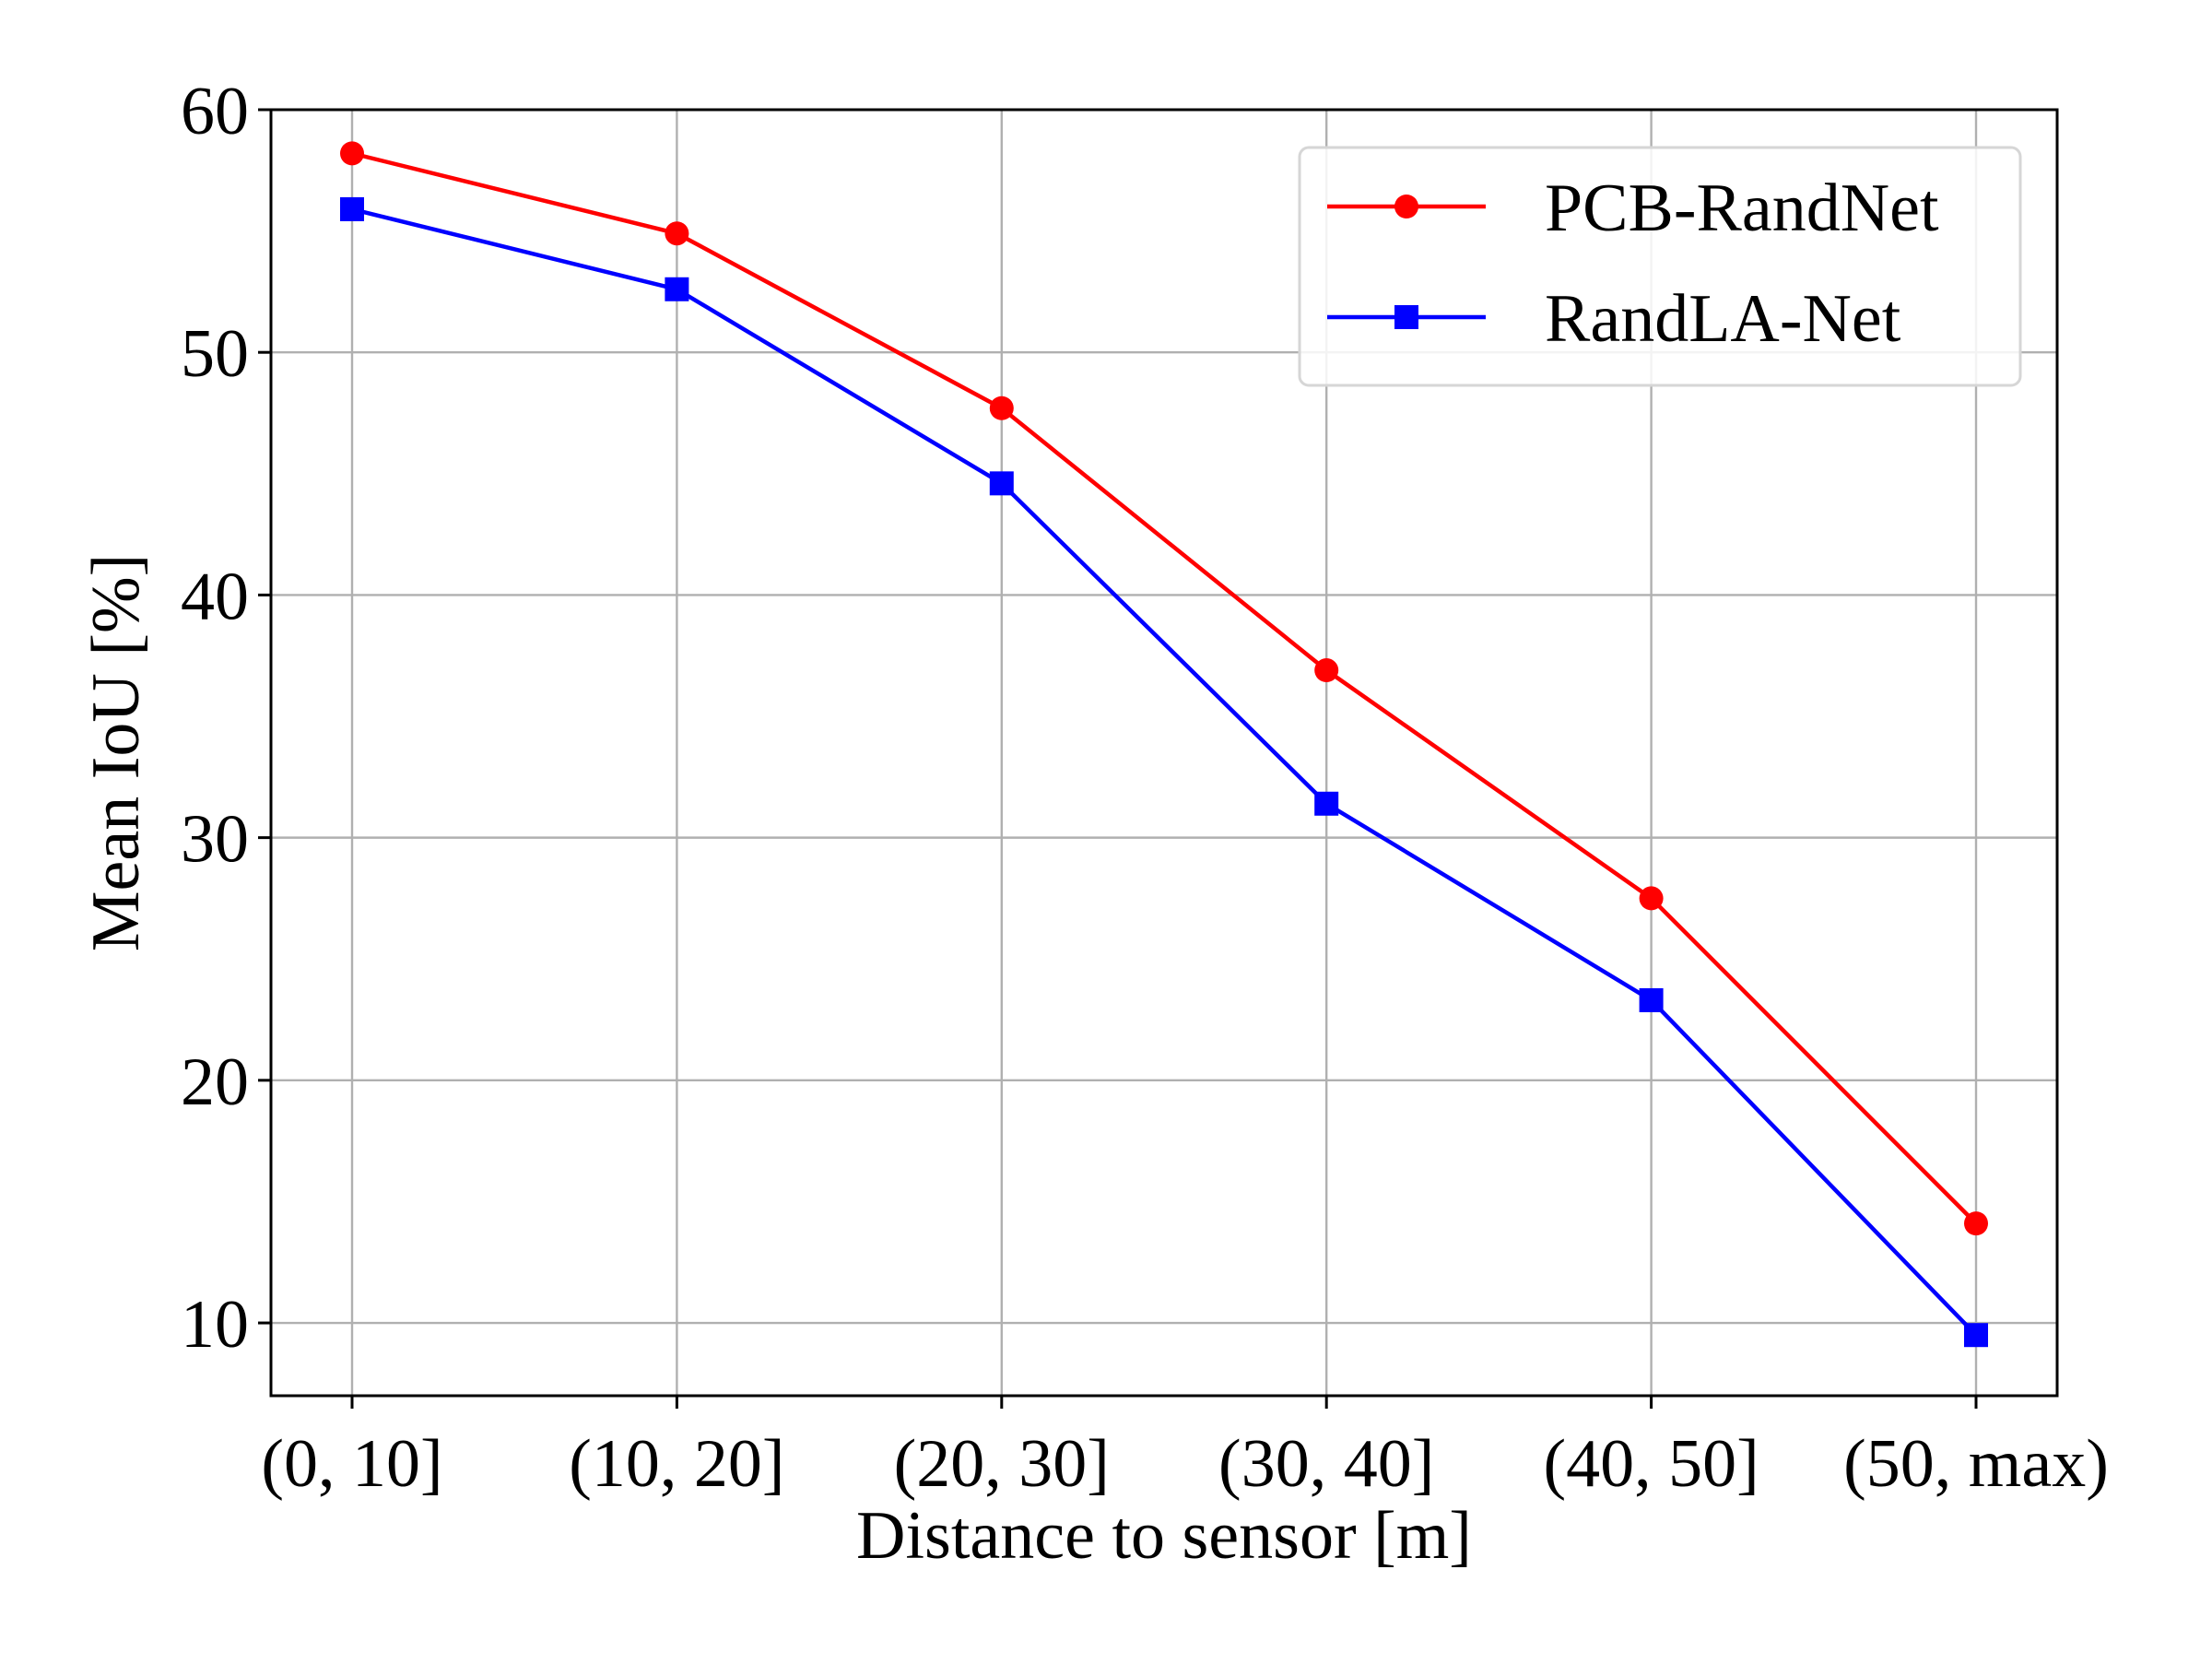  What do you see at coordinates (1660, 266) in the screenshot?
I see `legend: PCB-RandNet RandLA-Net` at bounding box center [1660, 266].